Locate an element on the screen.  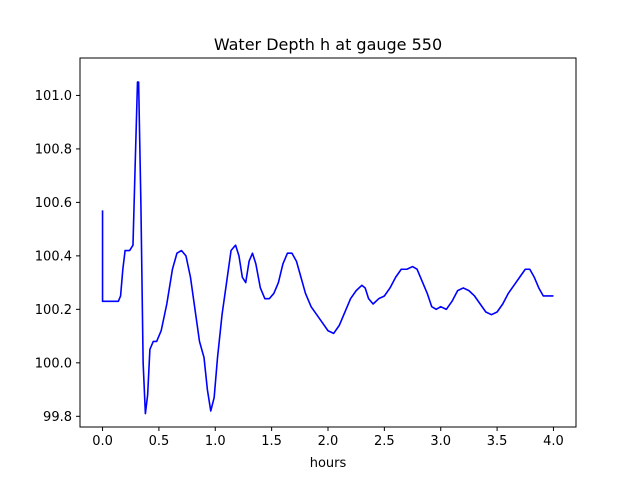
x-tick-label: 3.0 is located at coordinates (440, 441).